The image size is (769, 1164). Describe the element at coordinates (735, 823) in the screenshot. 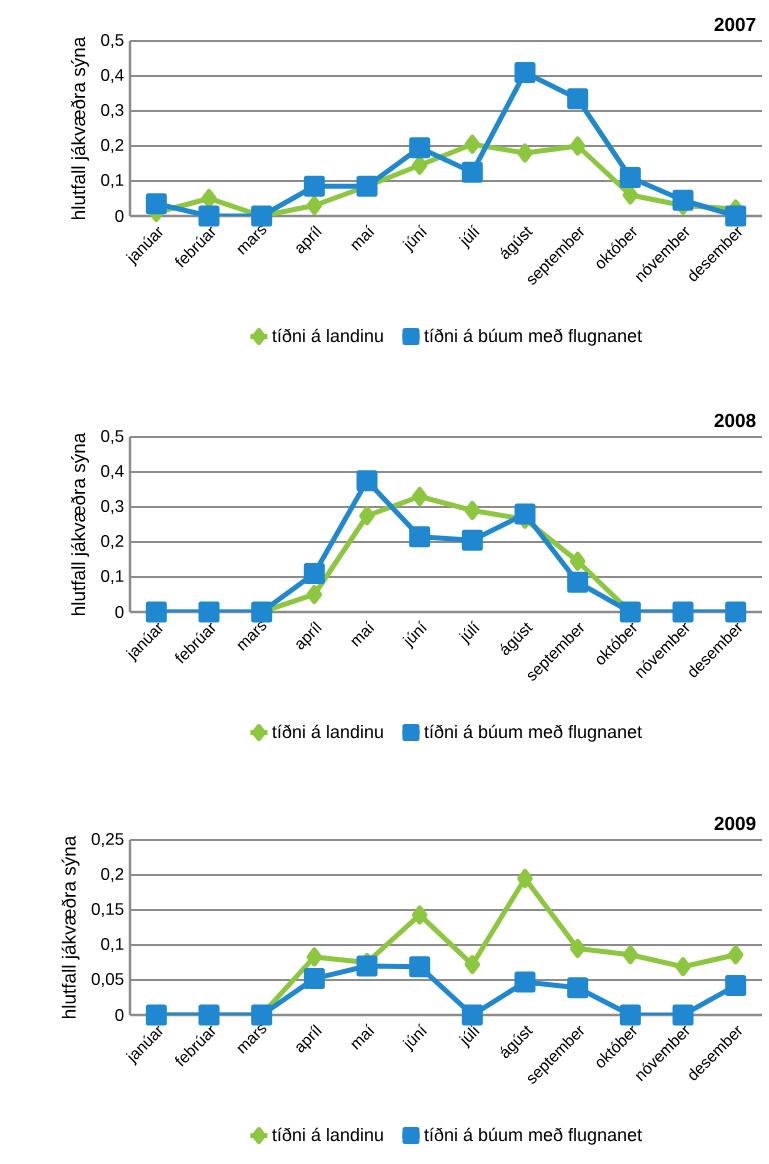

I see `chart-title: 2009` at that location.